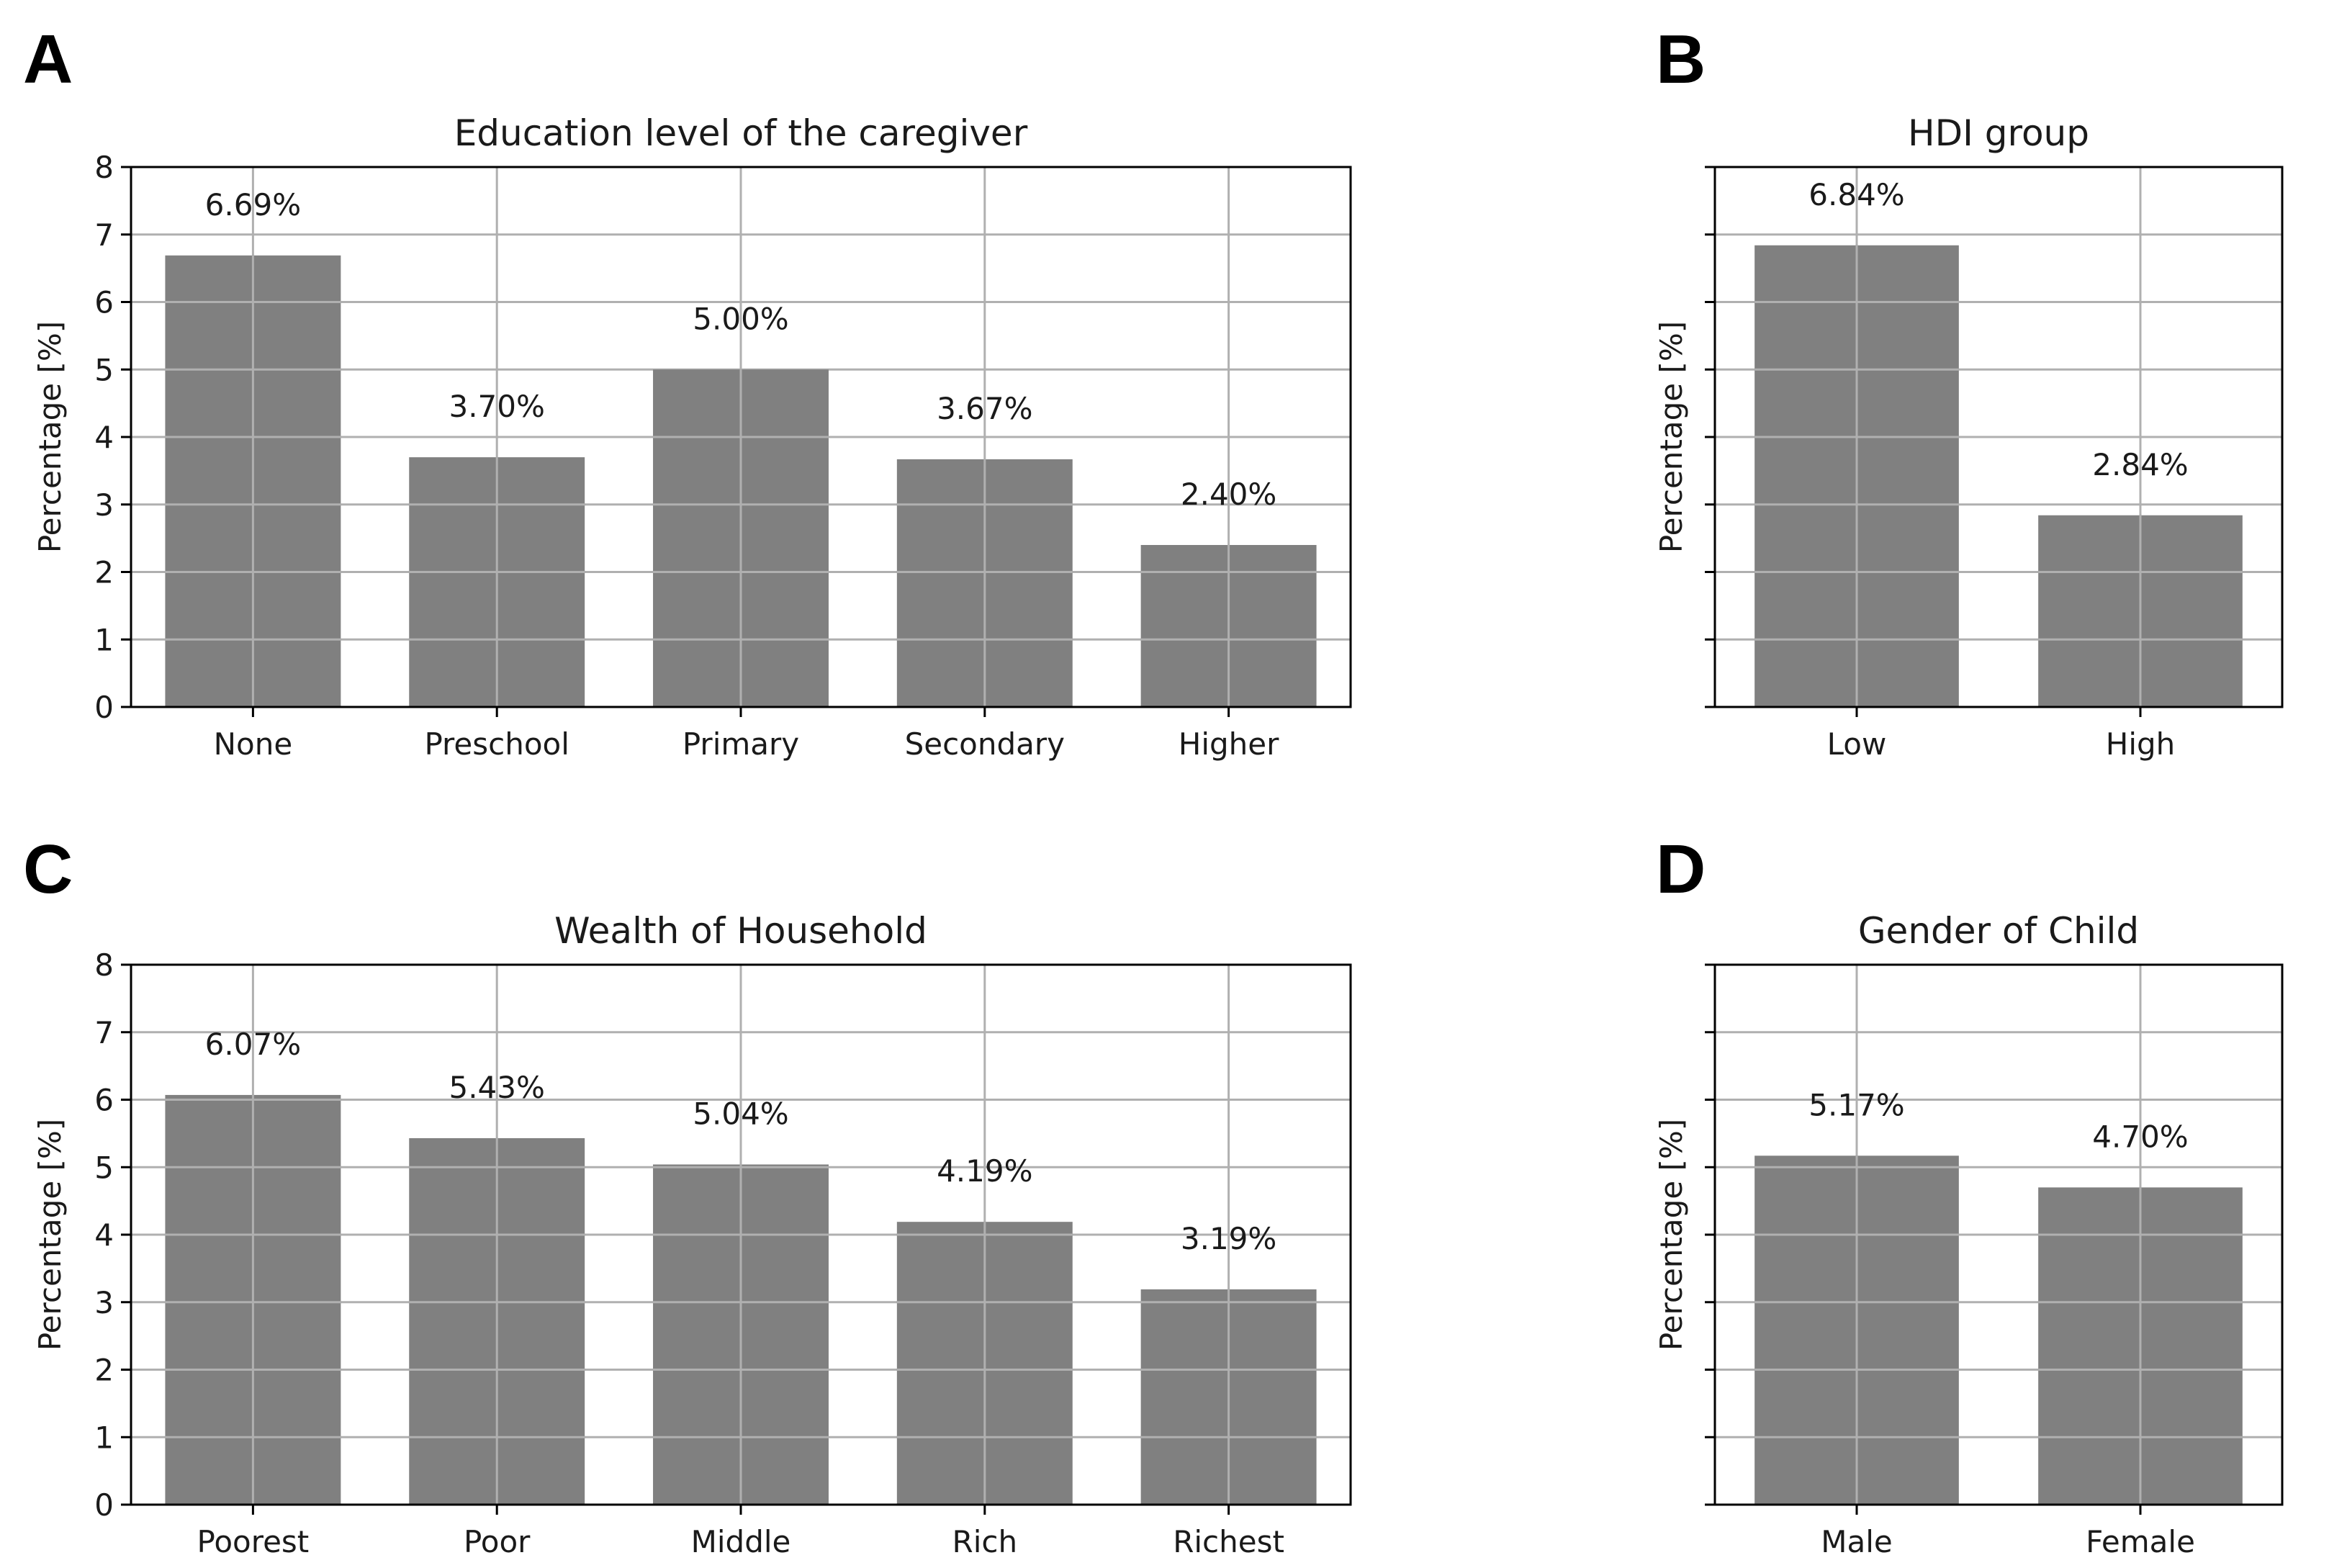  Describe the element at coordinates (104, 965) in the screenshot. I see `ytick-label-c-8: 8` at that location.